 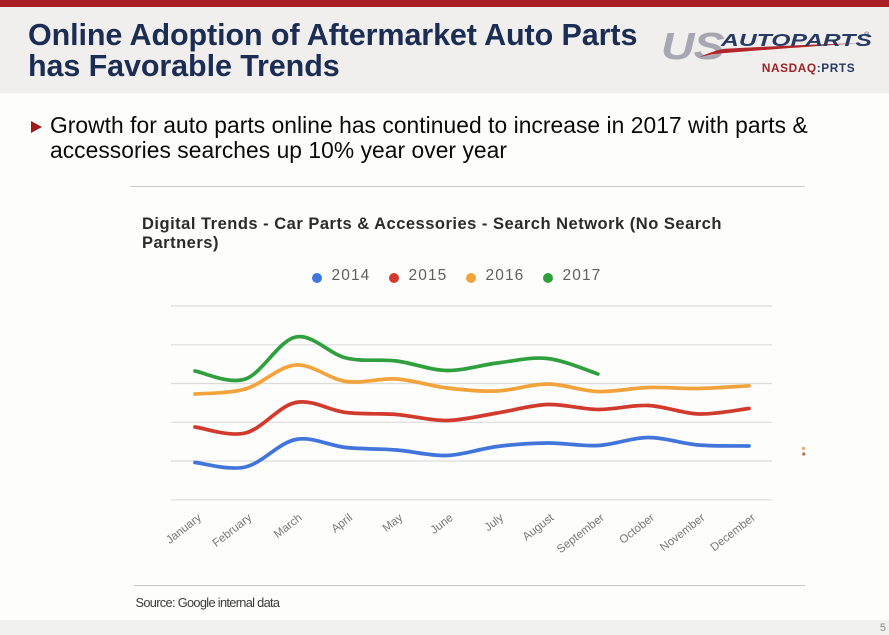 What do you see at coordinates (637, 529) in the screenshot?
I see `svg-text: October` at bounding box center [637, 529].